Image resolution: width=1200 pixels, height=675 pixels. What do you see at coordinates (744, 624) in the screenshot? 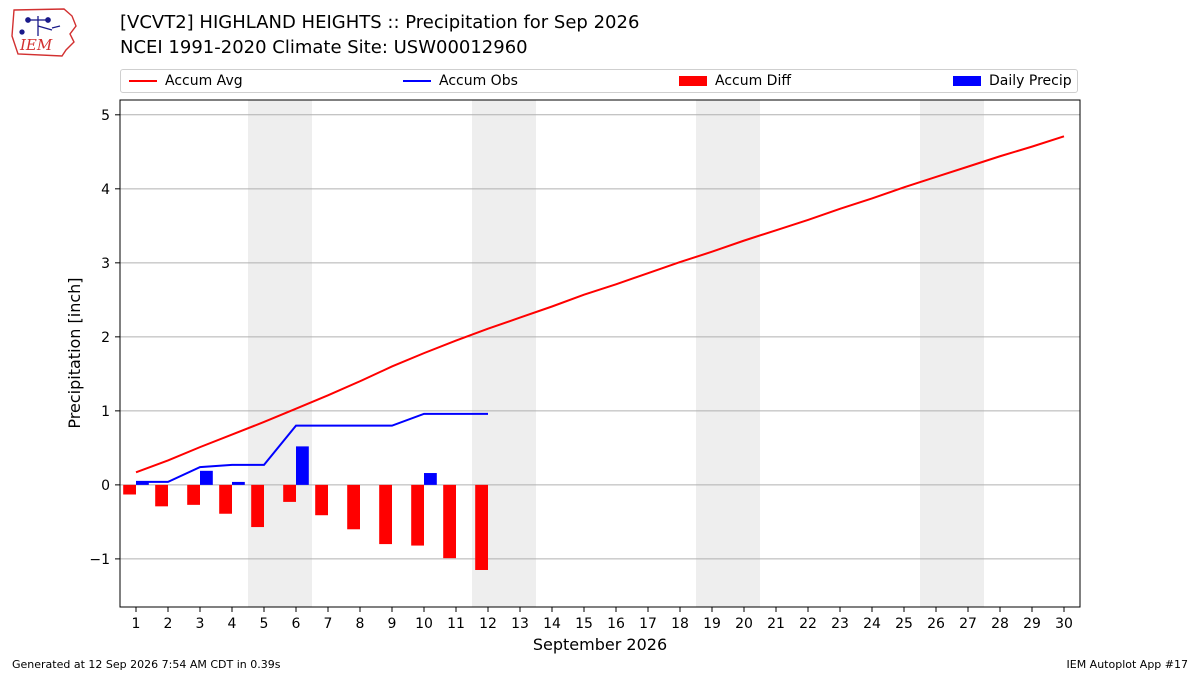
I see `x-tick-label: 20` at bounding box center [744, 624].